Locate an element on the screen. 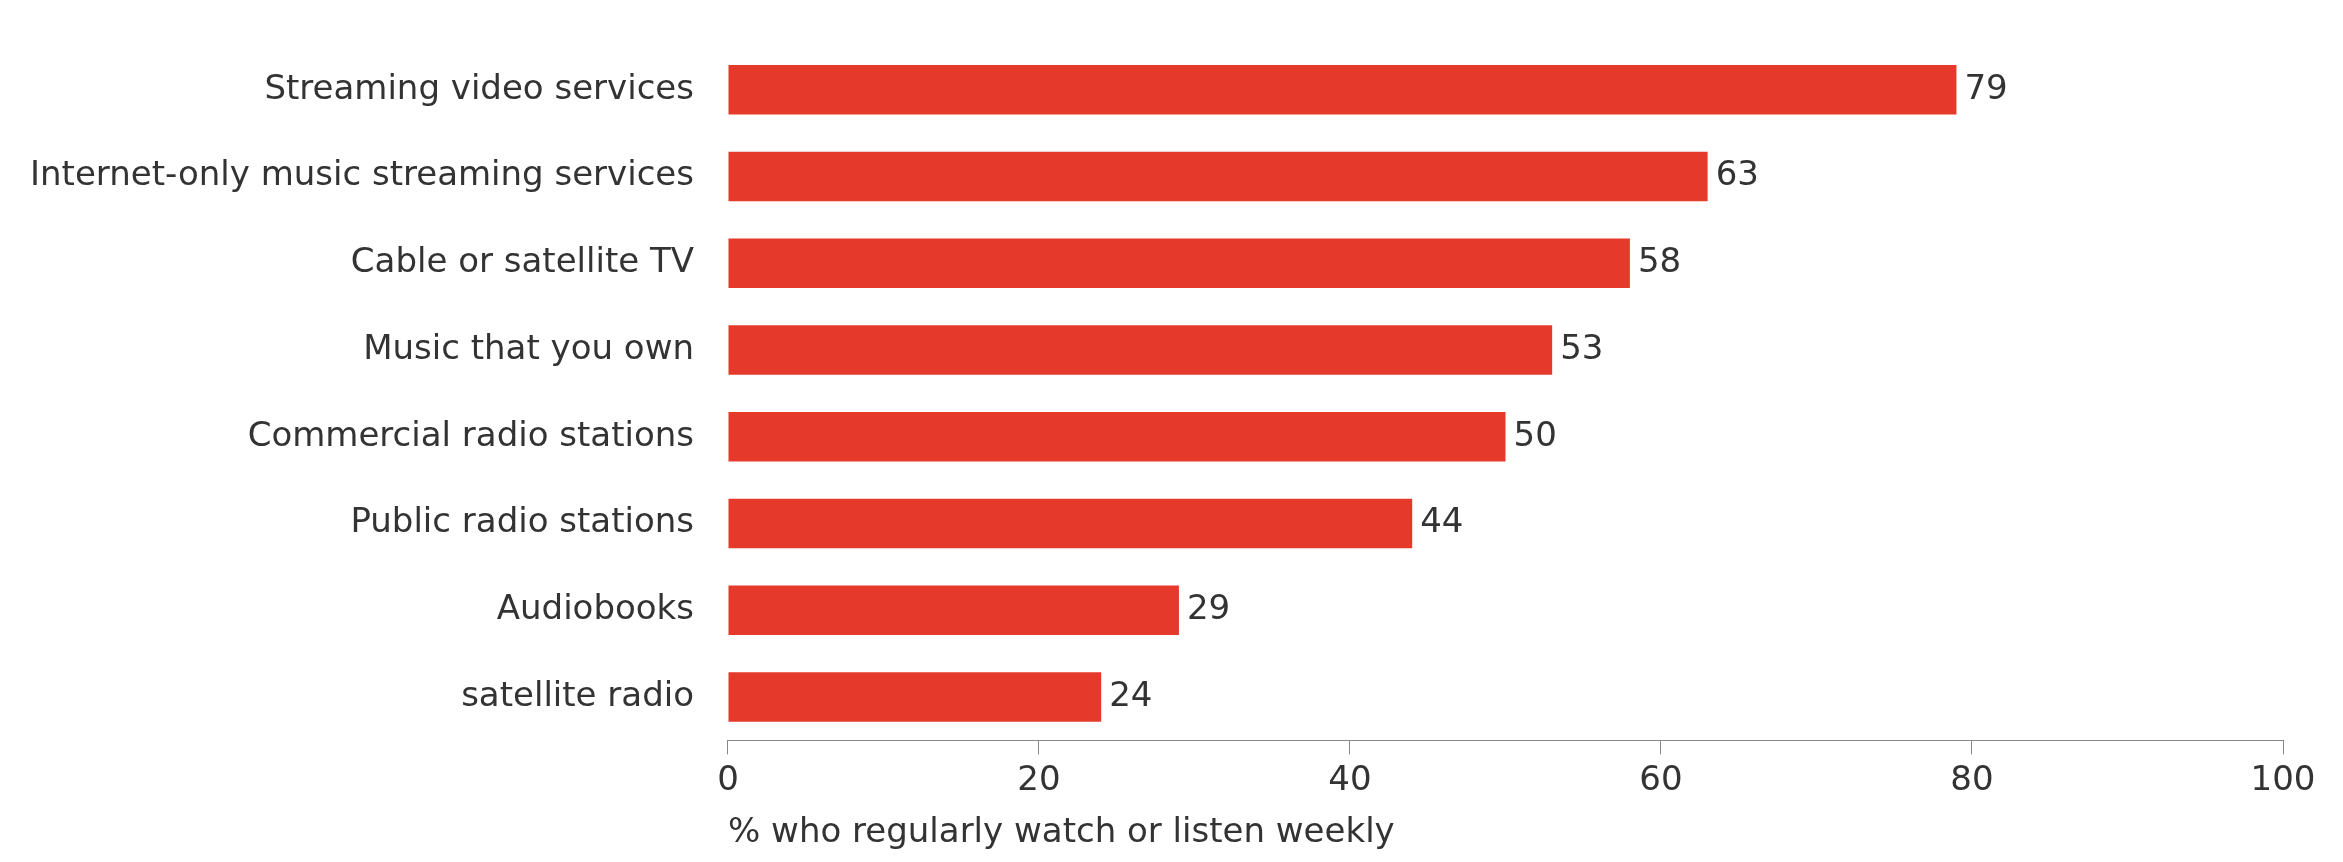  data-label: 44 is located at coordinates (1442, 520).